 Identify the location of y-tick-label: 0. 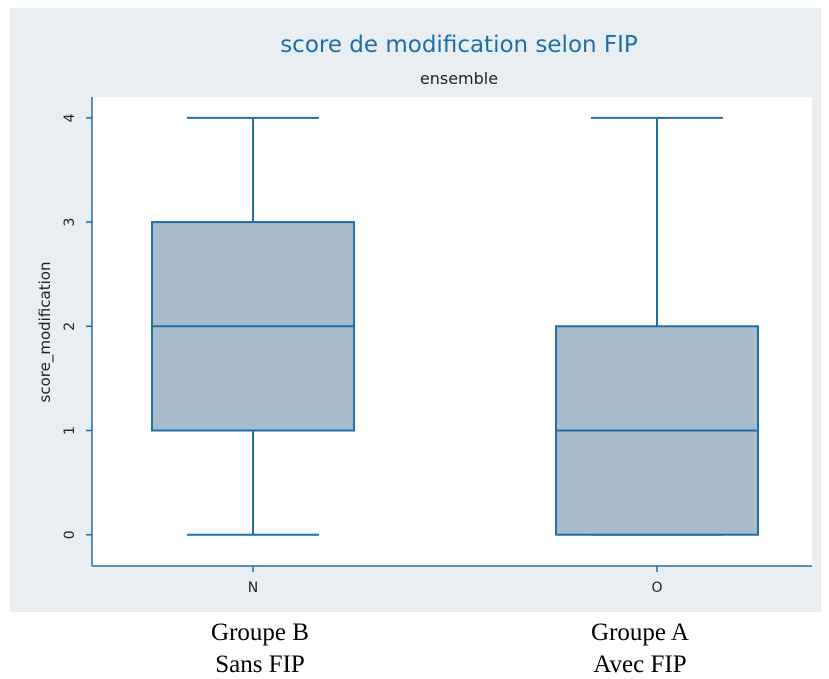
(70, 534).